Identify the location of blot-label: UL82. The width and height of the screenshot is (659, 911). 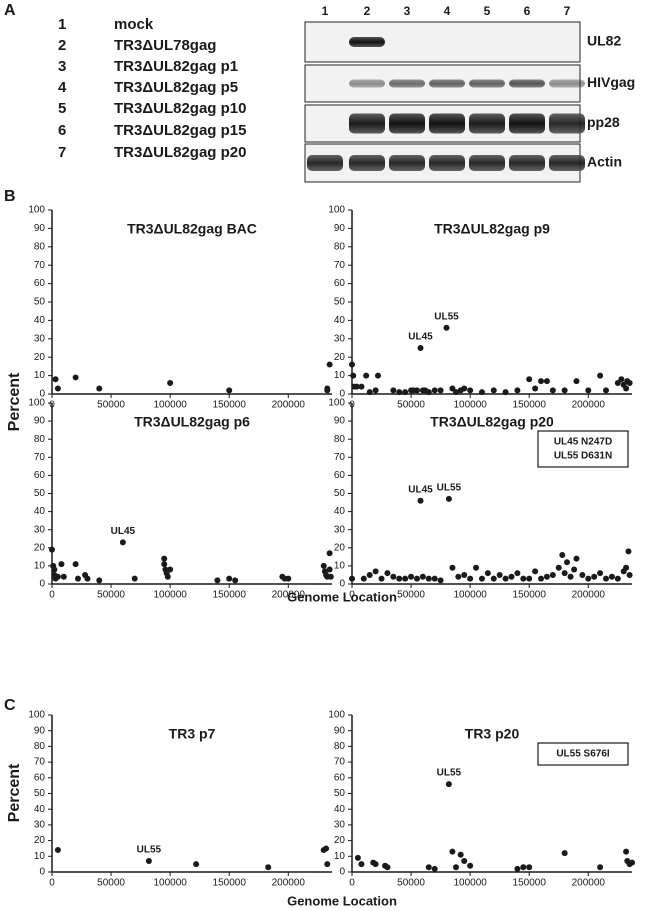
(604, 41).